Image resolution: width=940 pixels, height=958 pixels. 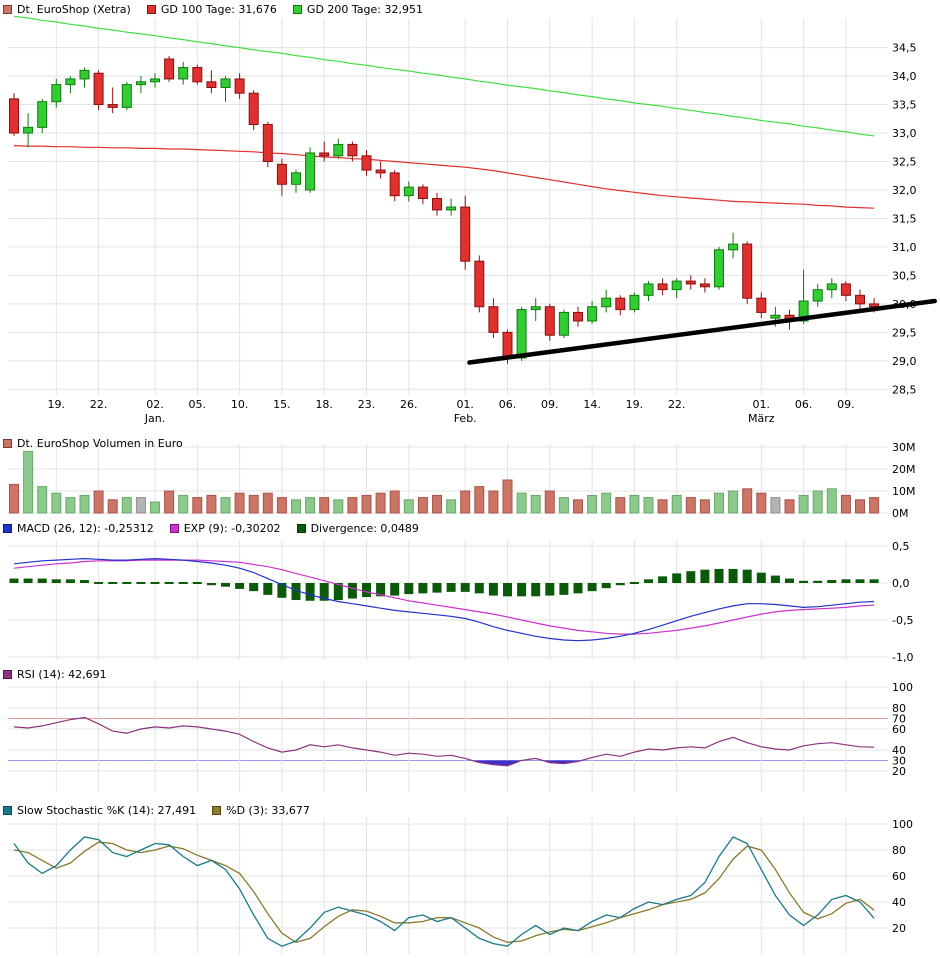 What do you see at coordinates (904, 275) in the screenshot?
I see `svg-text: 30,5` at bounding box center [904, 275].